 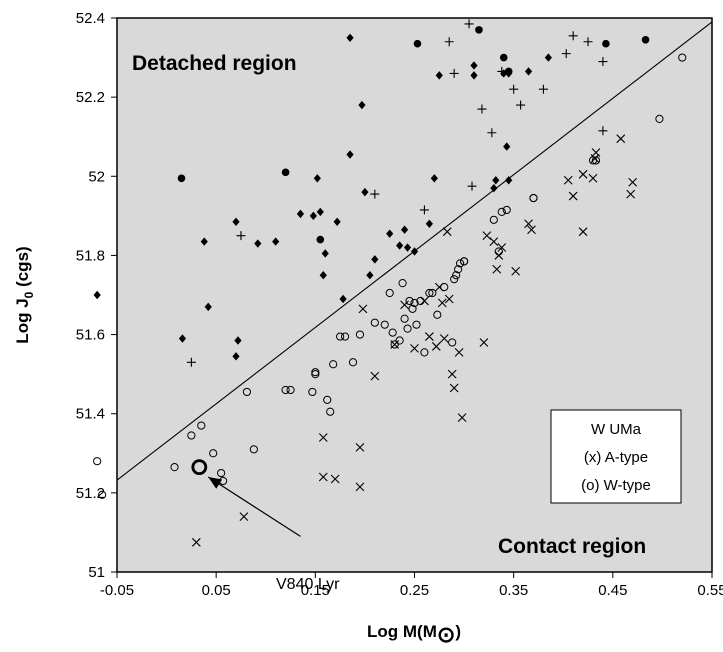 What do you see at coordinates (199, 467) in the screenshot?
I see `v840-lyr-point` at bounding box center [199, 467].